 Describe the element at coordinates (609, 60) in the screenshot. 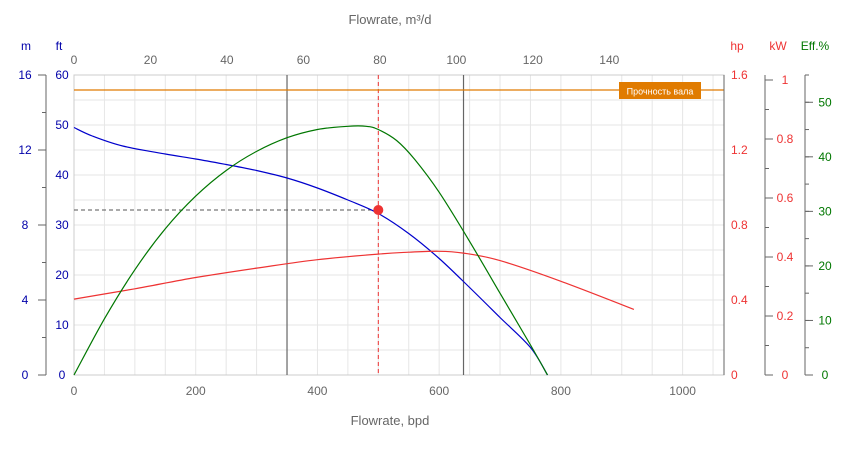

I see `x-top-tick-label: 140` at that location.